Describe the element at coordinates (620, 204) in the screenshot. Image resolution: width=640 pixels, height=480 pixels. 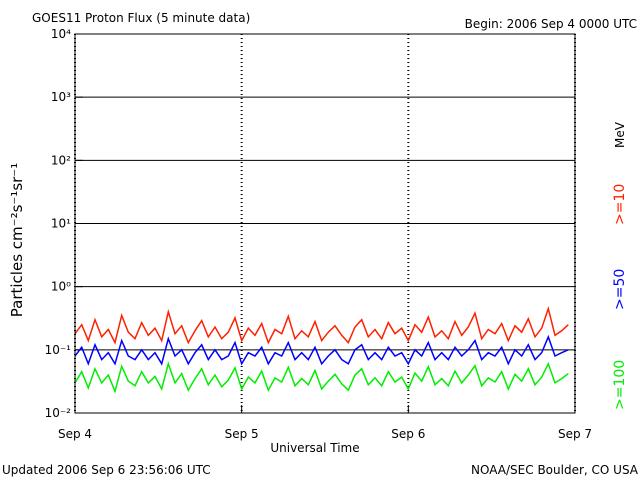
I see `legend-entry: >=10` at that location.